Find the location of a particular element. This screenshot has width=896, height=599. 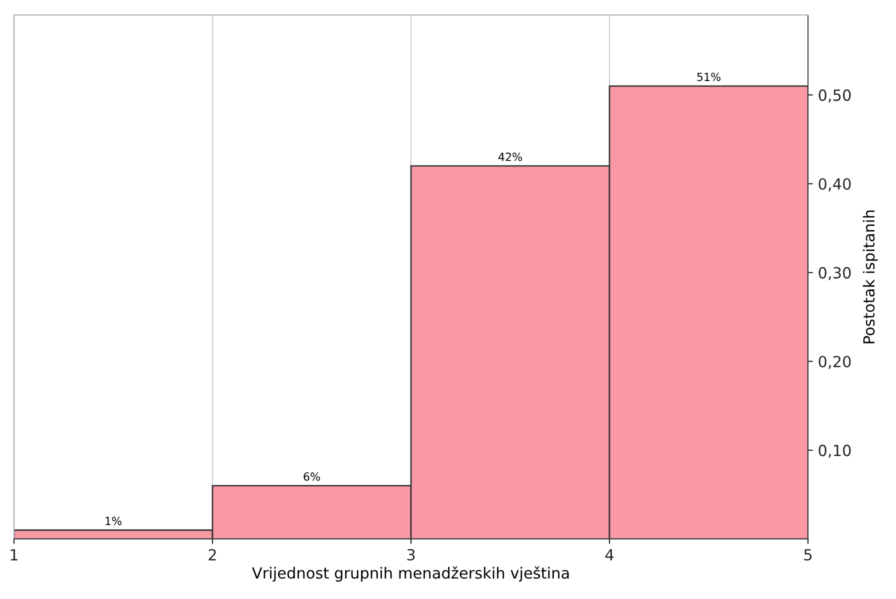

data-label: 6% is located at coordinates (312, 476).